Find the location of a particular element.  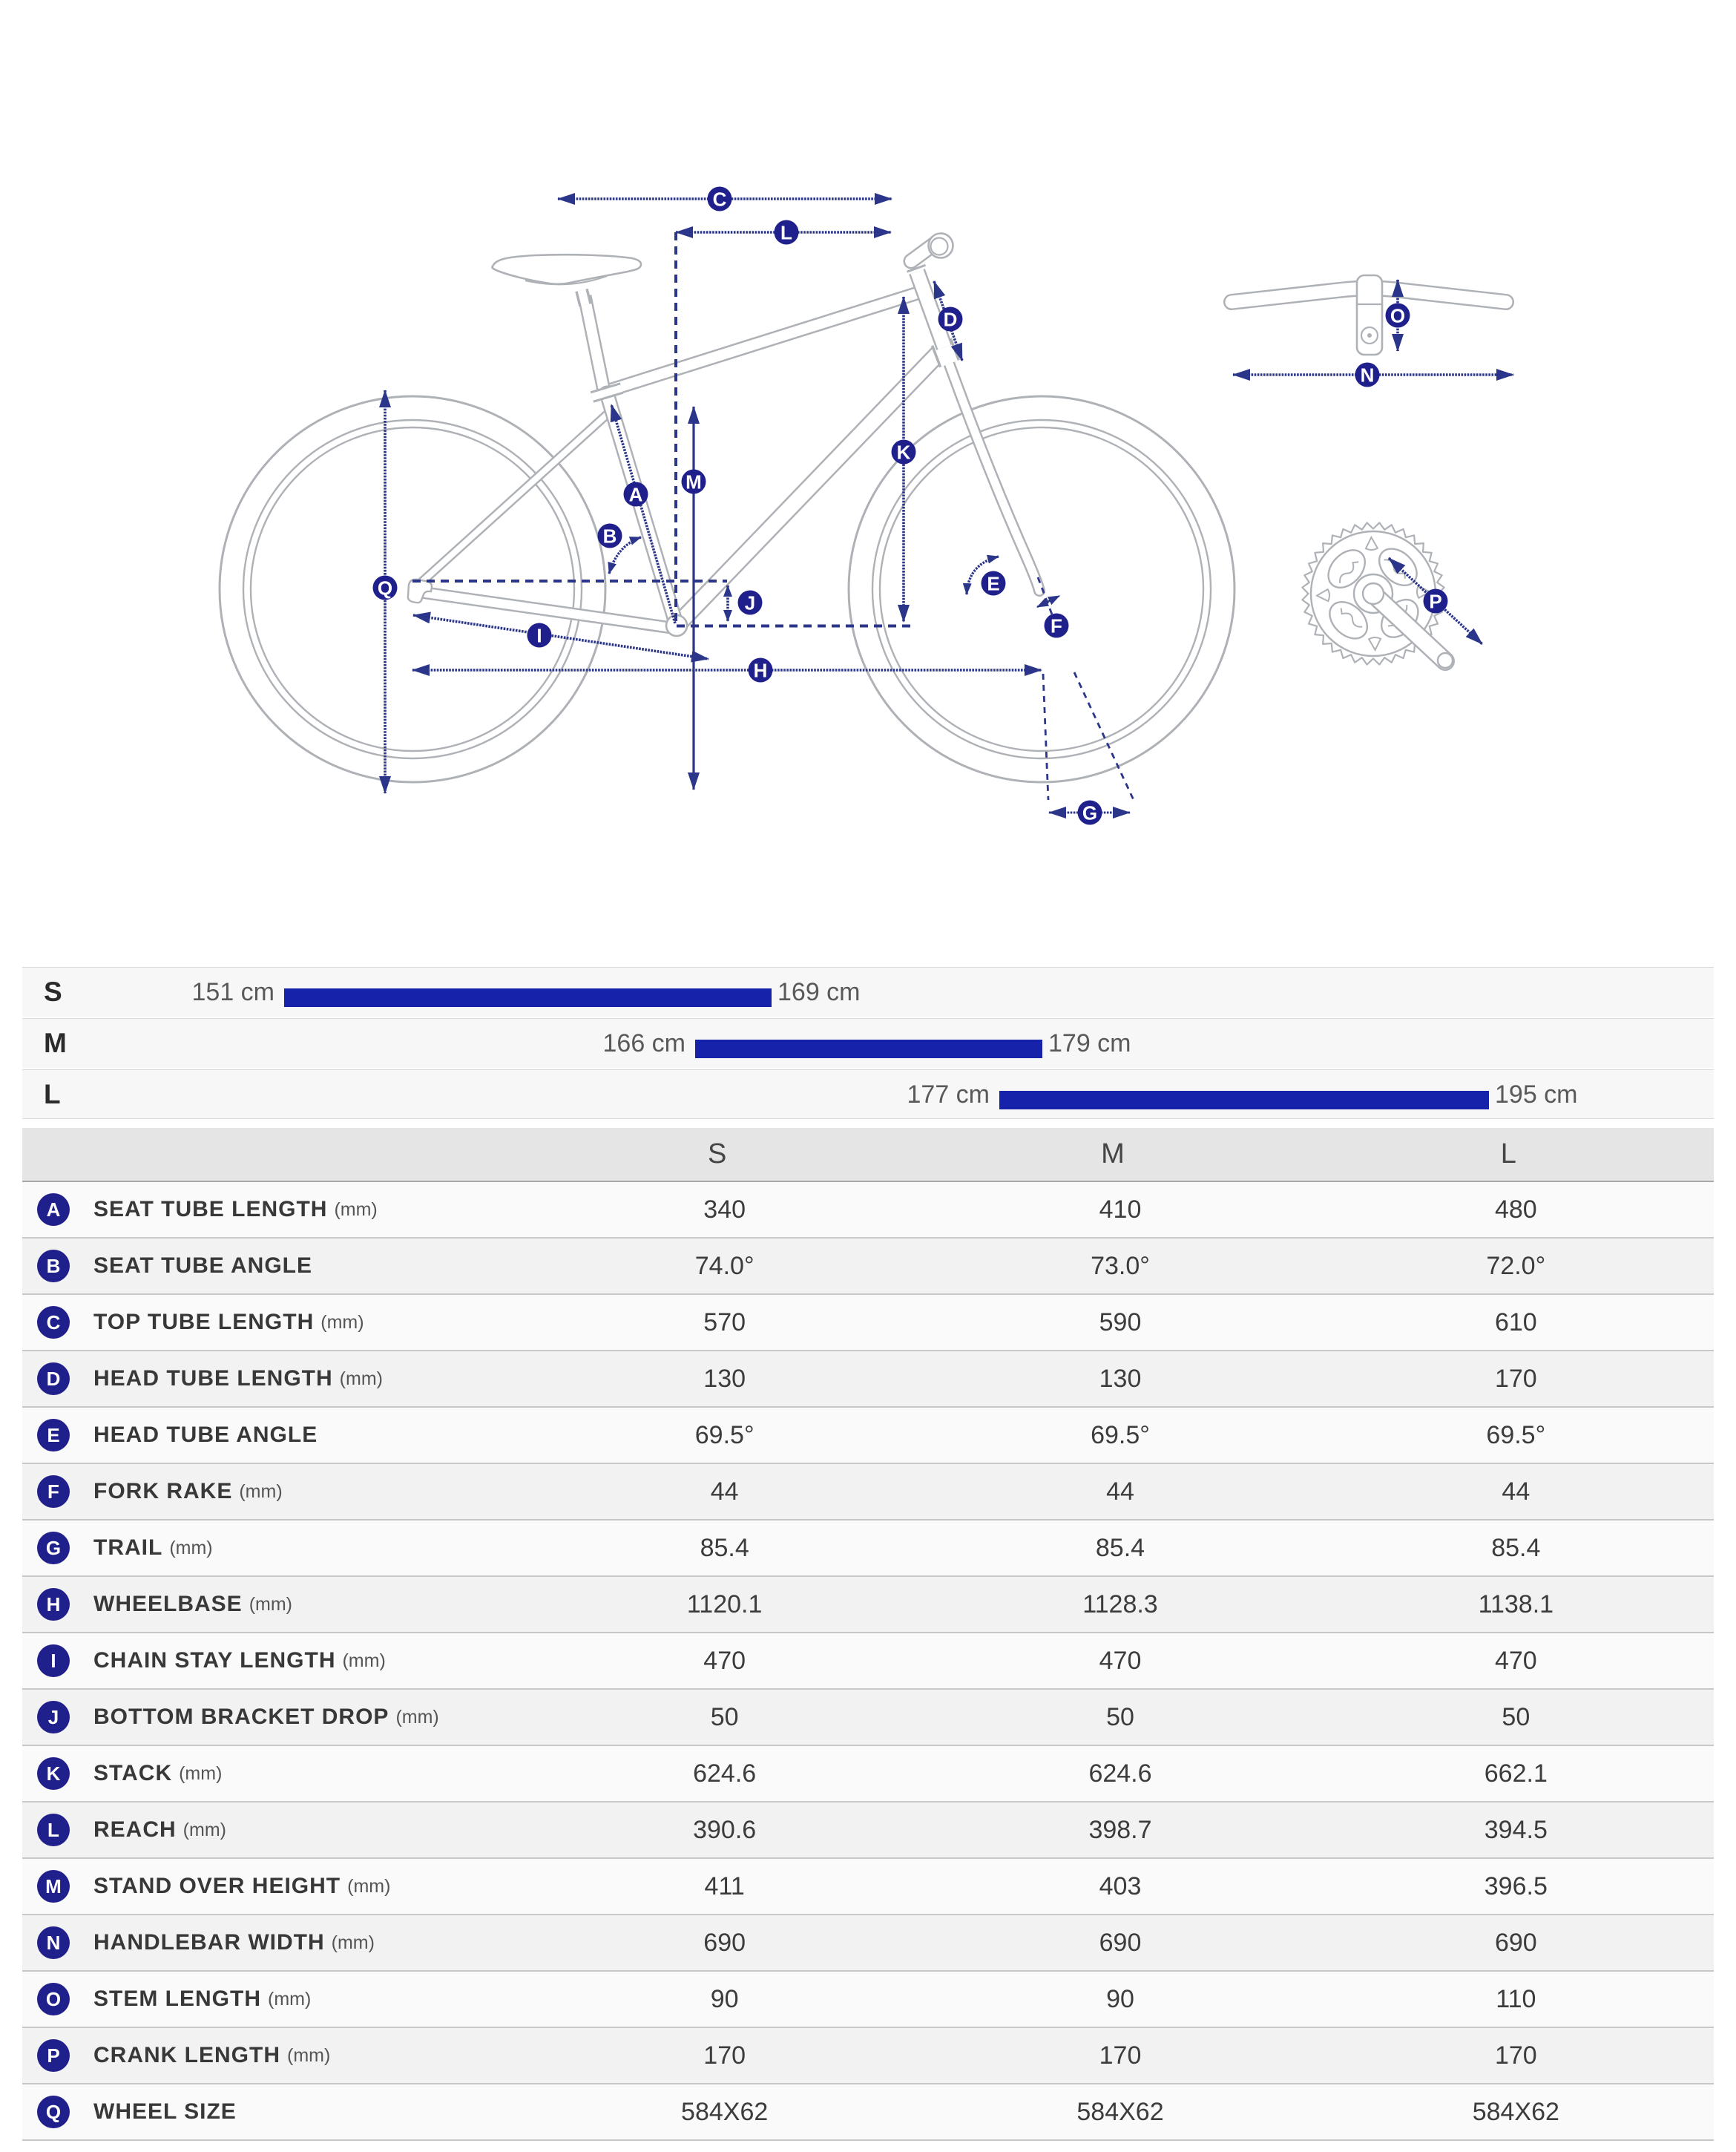

svg-text: D is located at coordinates (951, 319).